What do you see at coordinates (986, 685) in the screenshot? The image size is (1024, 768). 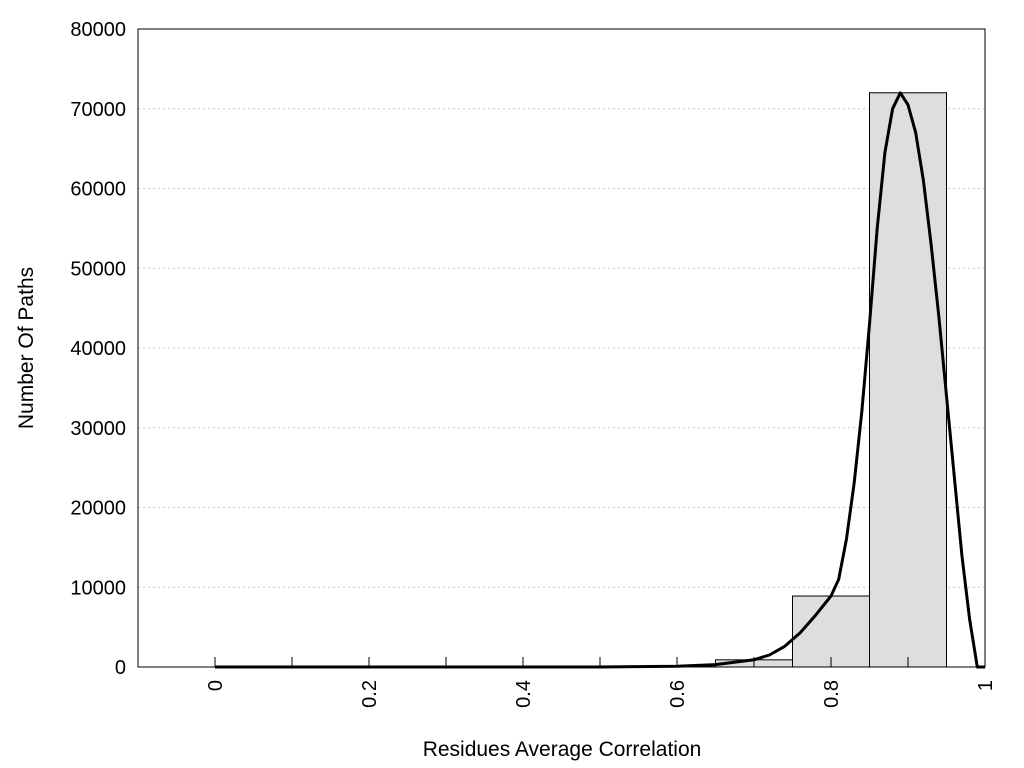 I see `x-tick-label-5: 1` at bounding box center [986, 685].